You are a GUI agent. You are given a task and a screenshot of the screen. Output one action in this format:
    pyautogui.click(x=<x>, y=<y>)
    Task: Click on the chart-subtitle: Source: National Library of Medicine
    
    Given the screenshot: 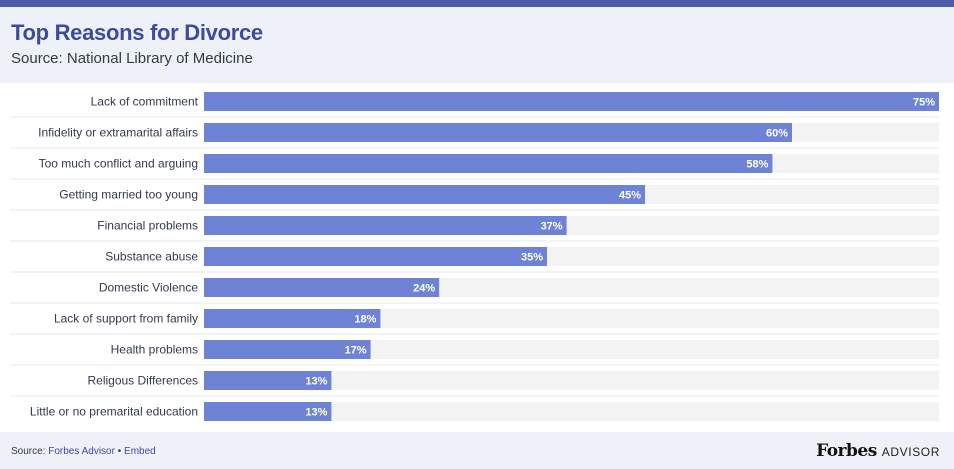 What is the action you would take?
    pyautogui.click(x=132, y=58)
    